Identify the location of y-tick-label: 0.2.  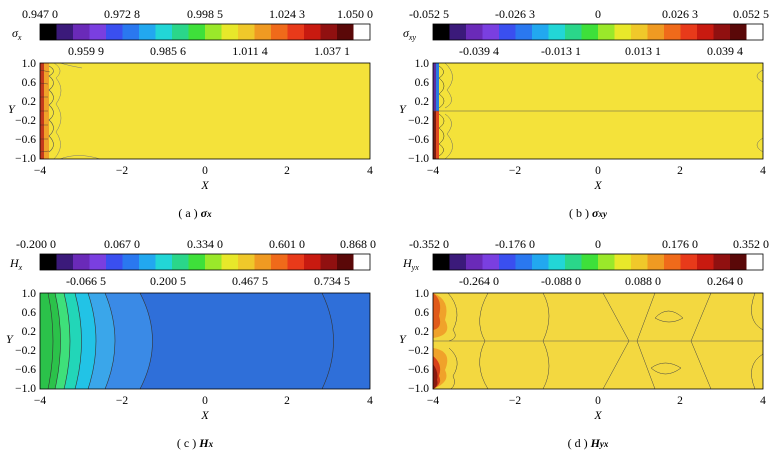
(29, 332).